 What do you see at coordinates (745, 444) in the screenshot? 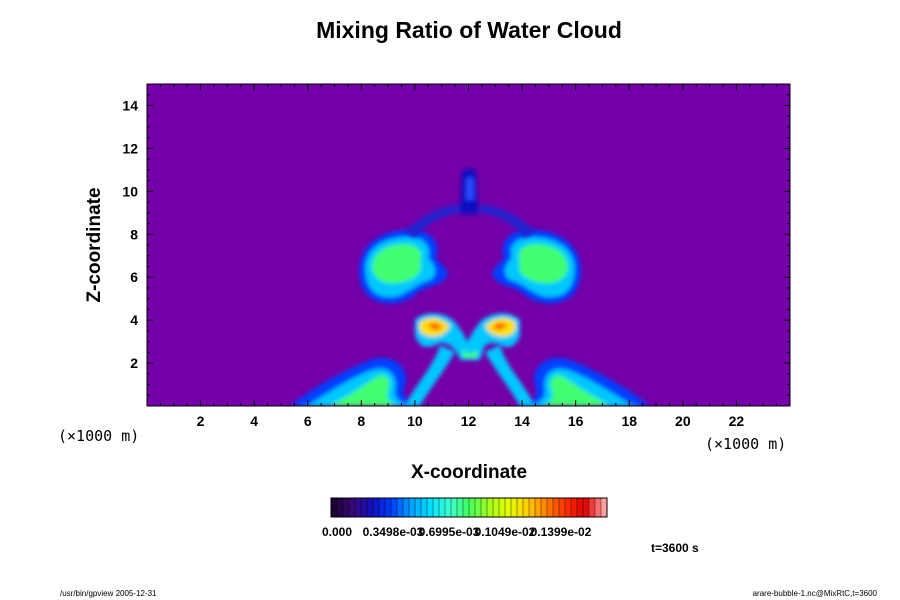
I see `x-unit-label: (×1000 m)` at bounding box center [745, 444].